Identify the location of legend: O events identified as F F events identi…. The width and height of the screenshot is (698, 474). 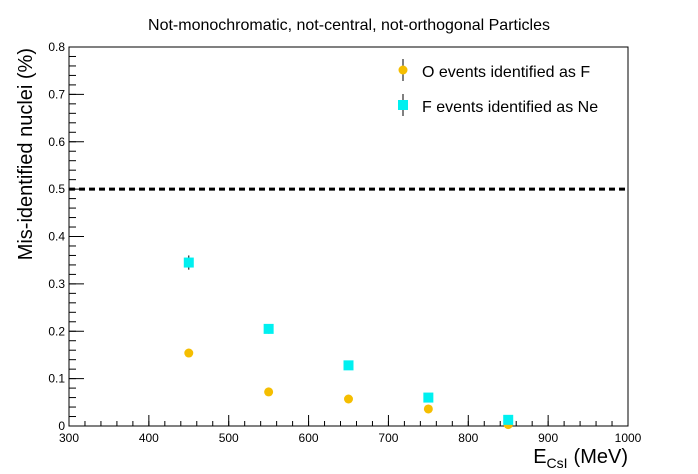
(498, 87).